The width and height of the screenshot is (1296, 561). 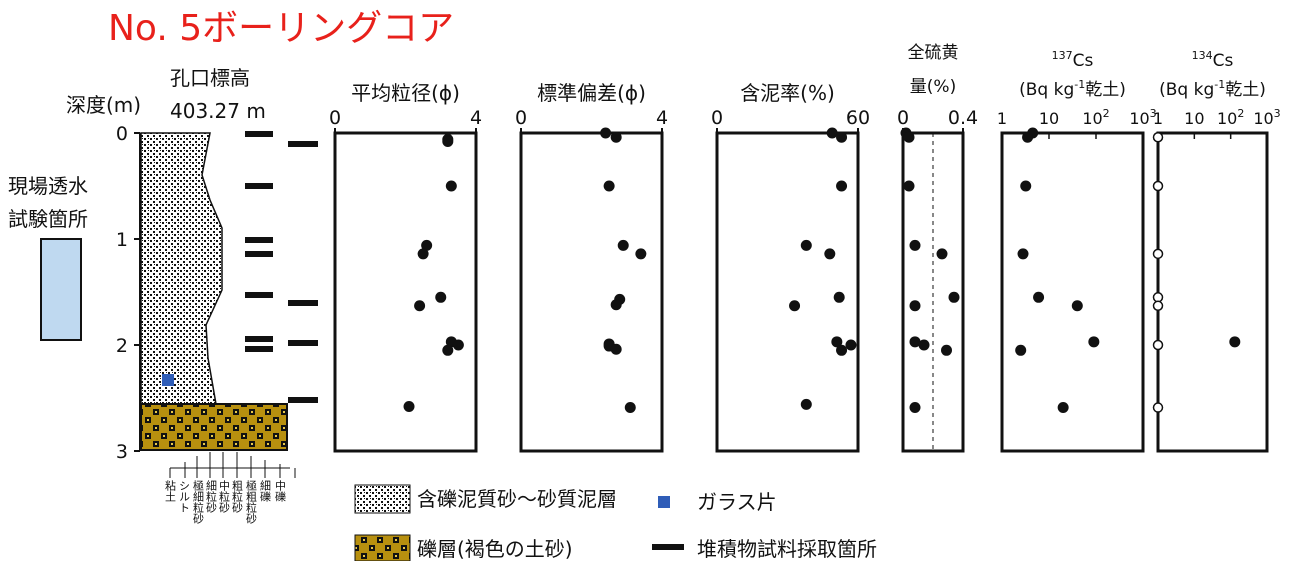 What do you see at coordinates (858, 118) in the screenshot?
I see `tick-label: 60` at bounding box center [858, 118].